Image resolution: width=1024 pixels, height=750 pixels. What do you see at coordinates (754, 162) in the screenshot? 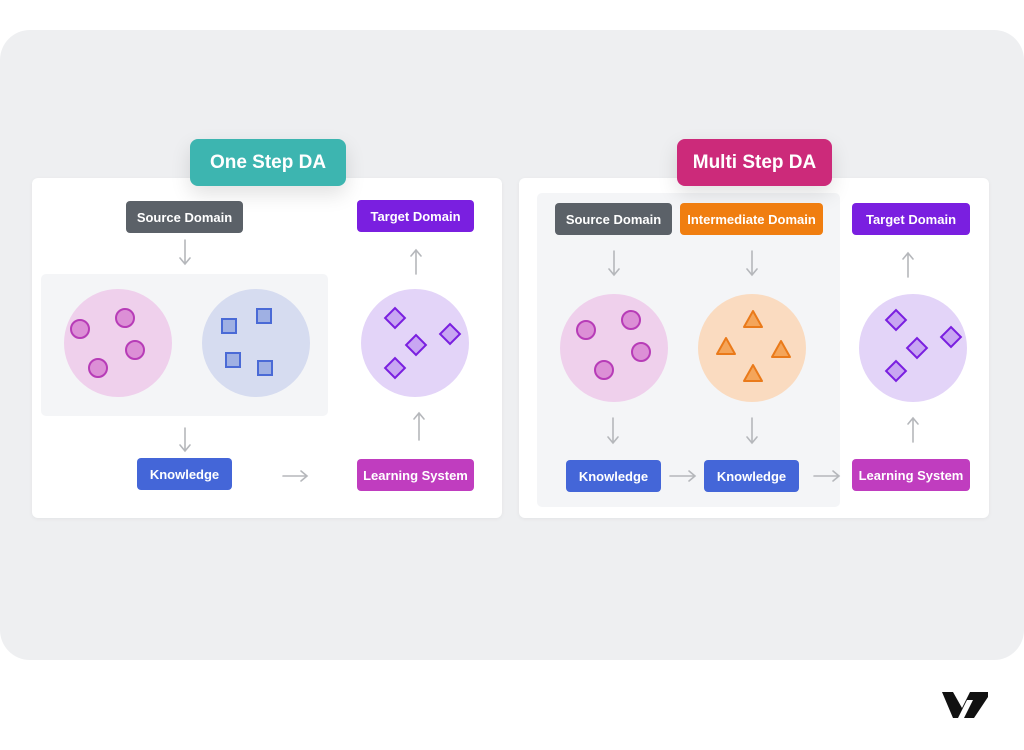
I see `multi-step-title: Multi Step DA` at bounding box center [754, 162].